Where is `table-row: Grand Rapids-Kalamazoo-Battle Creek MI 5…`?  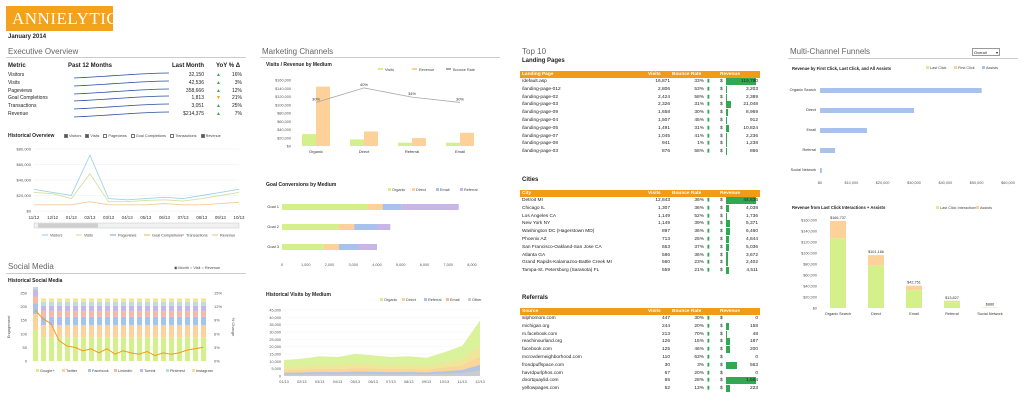
table-row: Grand Rapids-Kalamazoo-Battle Creek MI 5… is located at coordinates (640, 263).